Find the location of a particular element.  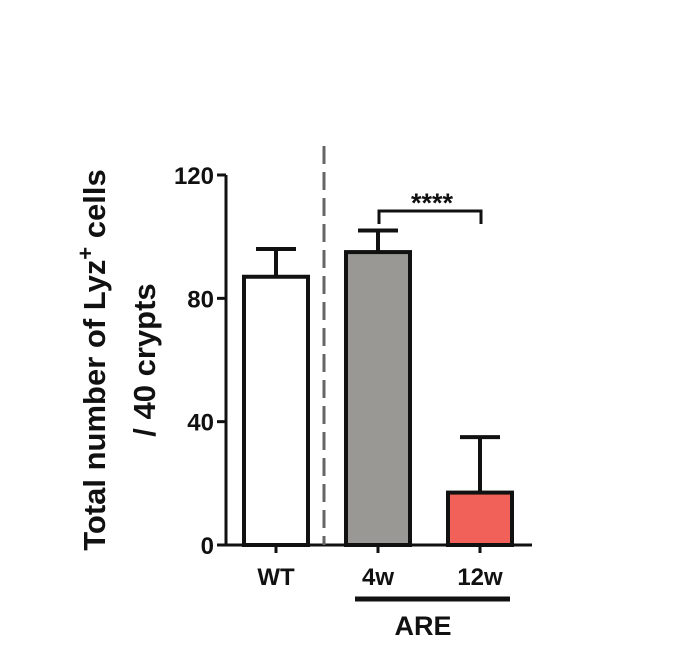

y-tick-label: 80 is located at coordinates (200, 299).